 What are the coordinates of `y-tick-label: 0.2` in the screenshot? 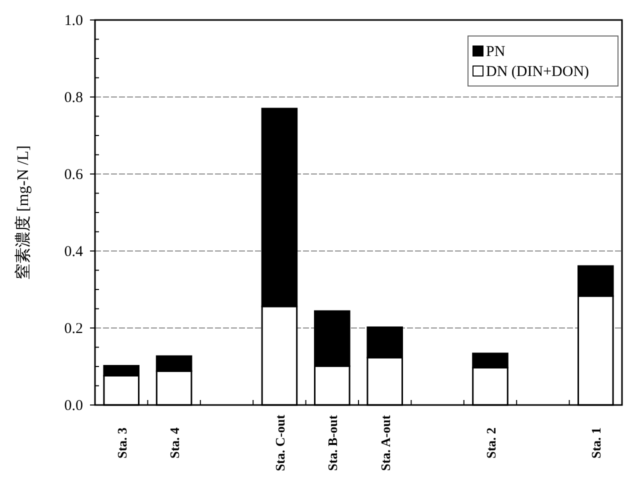 It's located at (73, 329).